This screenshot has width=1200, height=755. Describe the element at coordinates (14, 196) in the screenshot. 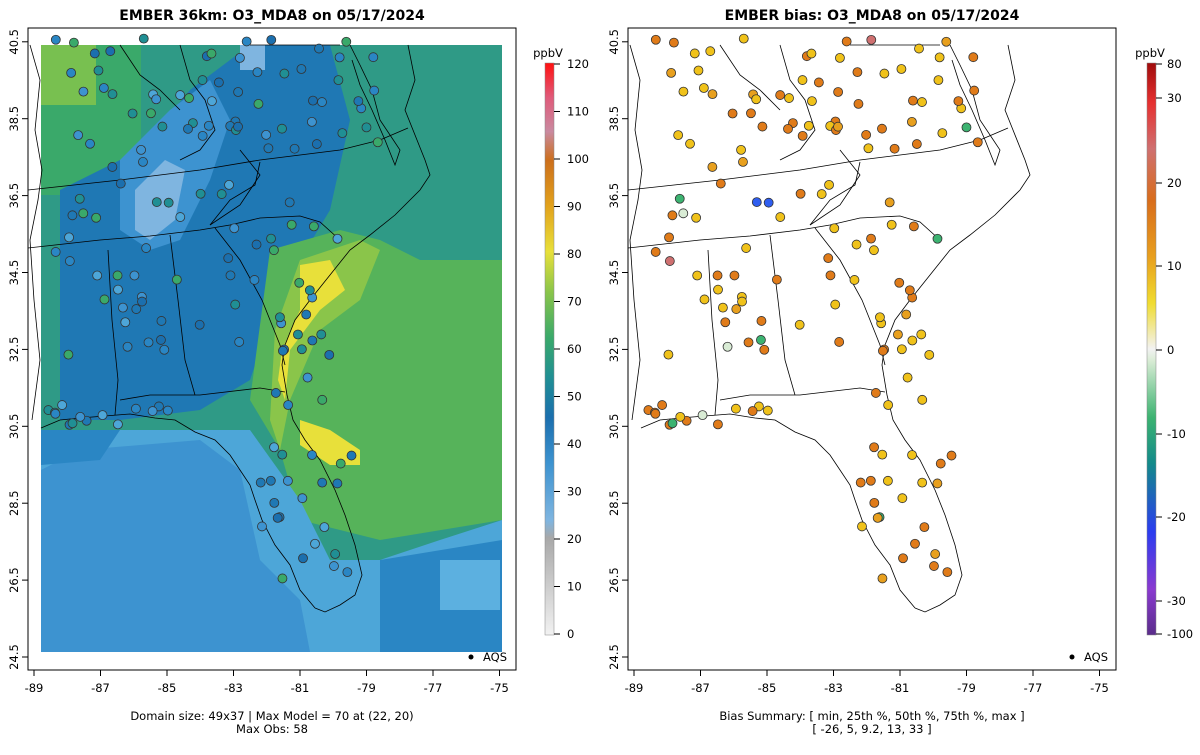

I see `left-y-tick-label: 36.5` at that location.